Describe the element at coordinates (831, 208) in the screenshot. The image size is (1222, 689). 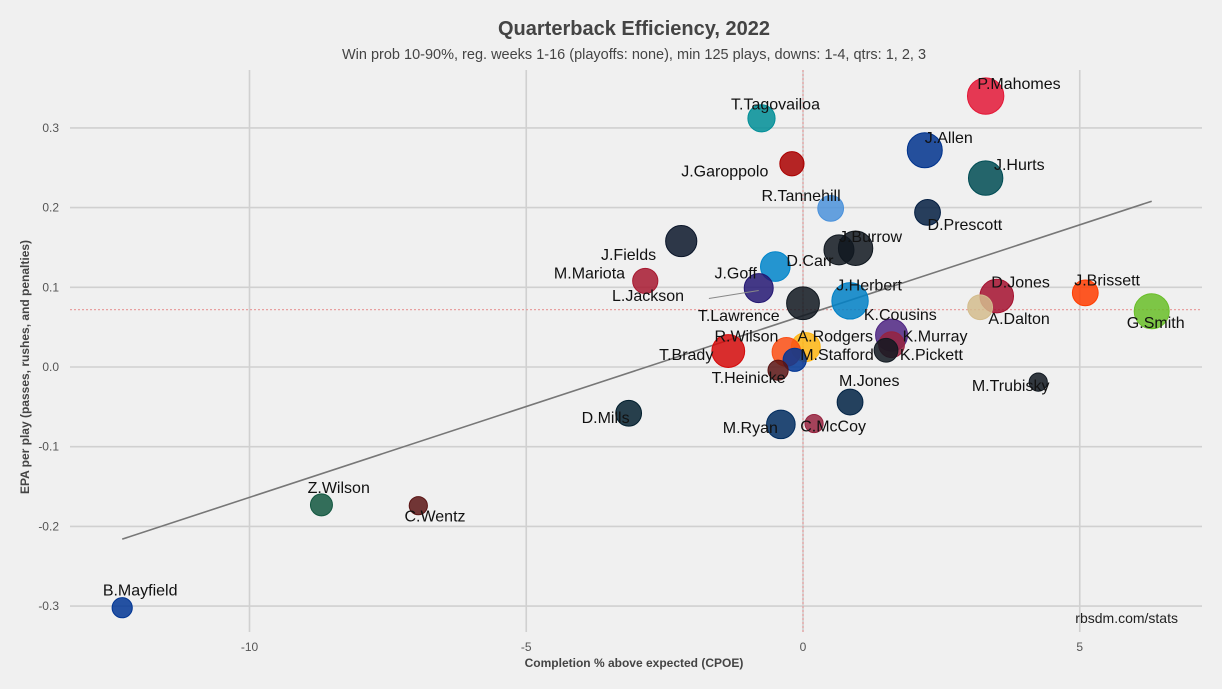
I see `data-point: R.Tannehill` at that location.